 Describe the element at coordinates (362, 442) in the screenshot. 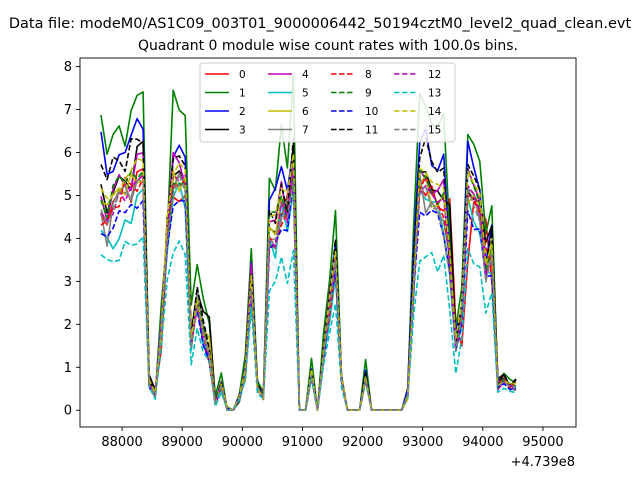

I see `x-tick-label: 92000` at that location.